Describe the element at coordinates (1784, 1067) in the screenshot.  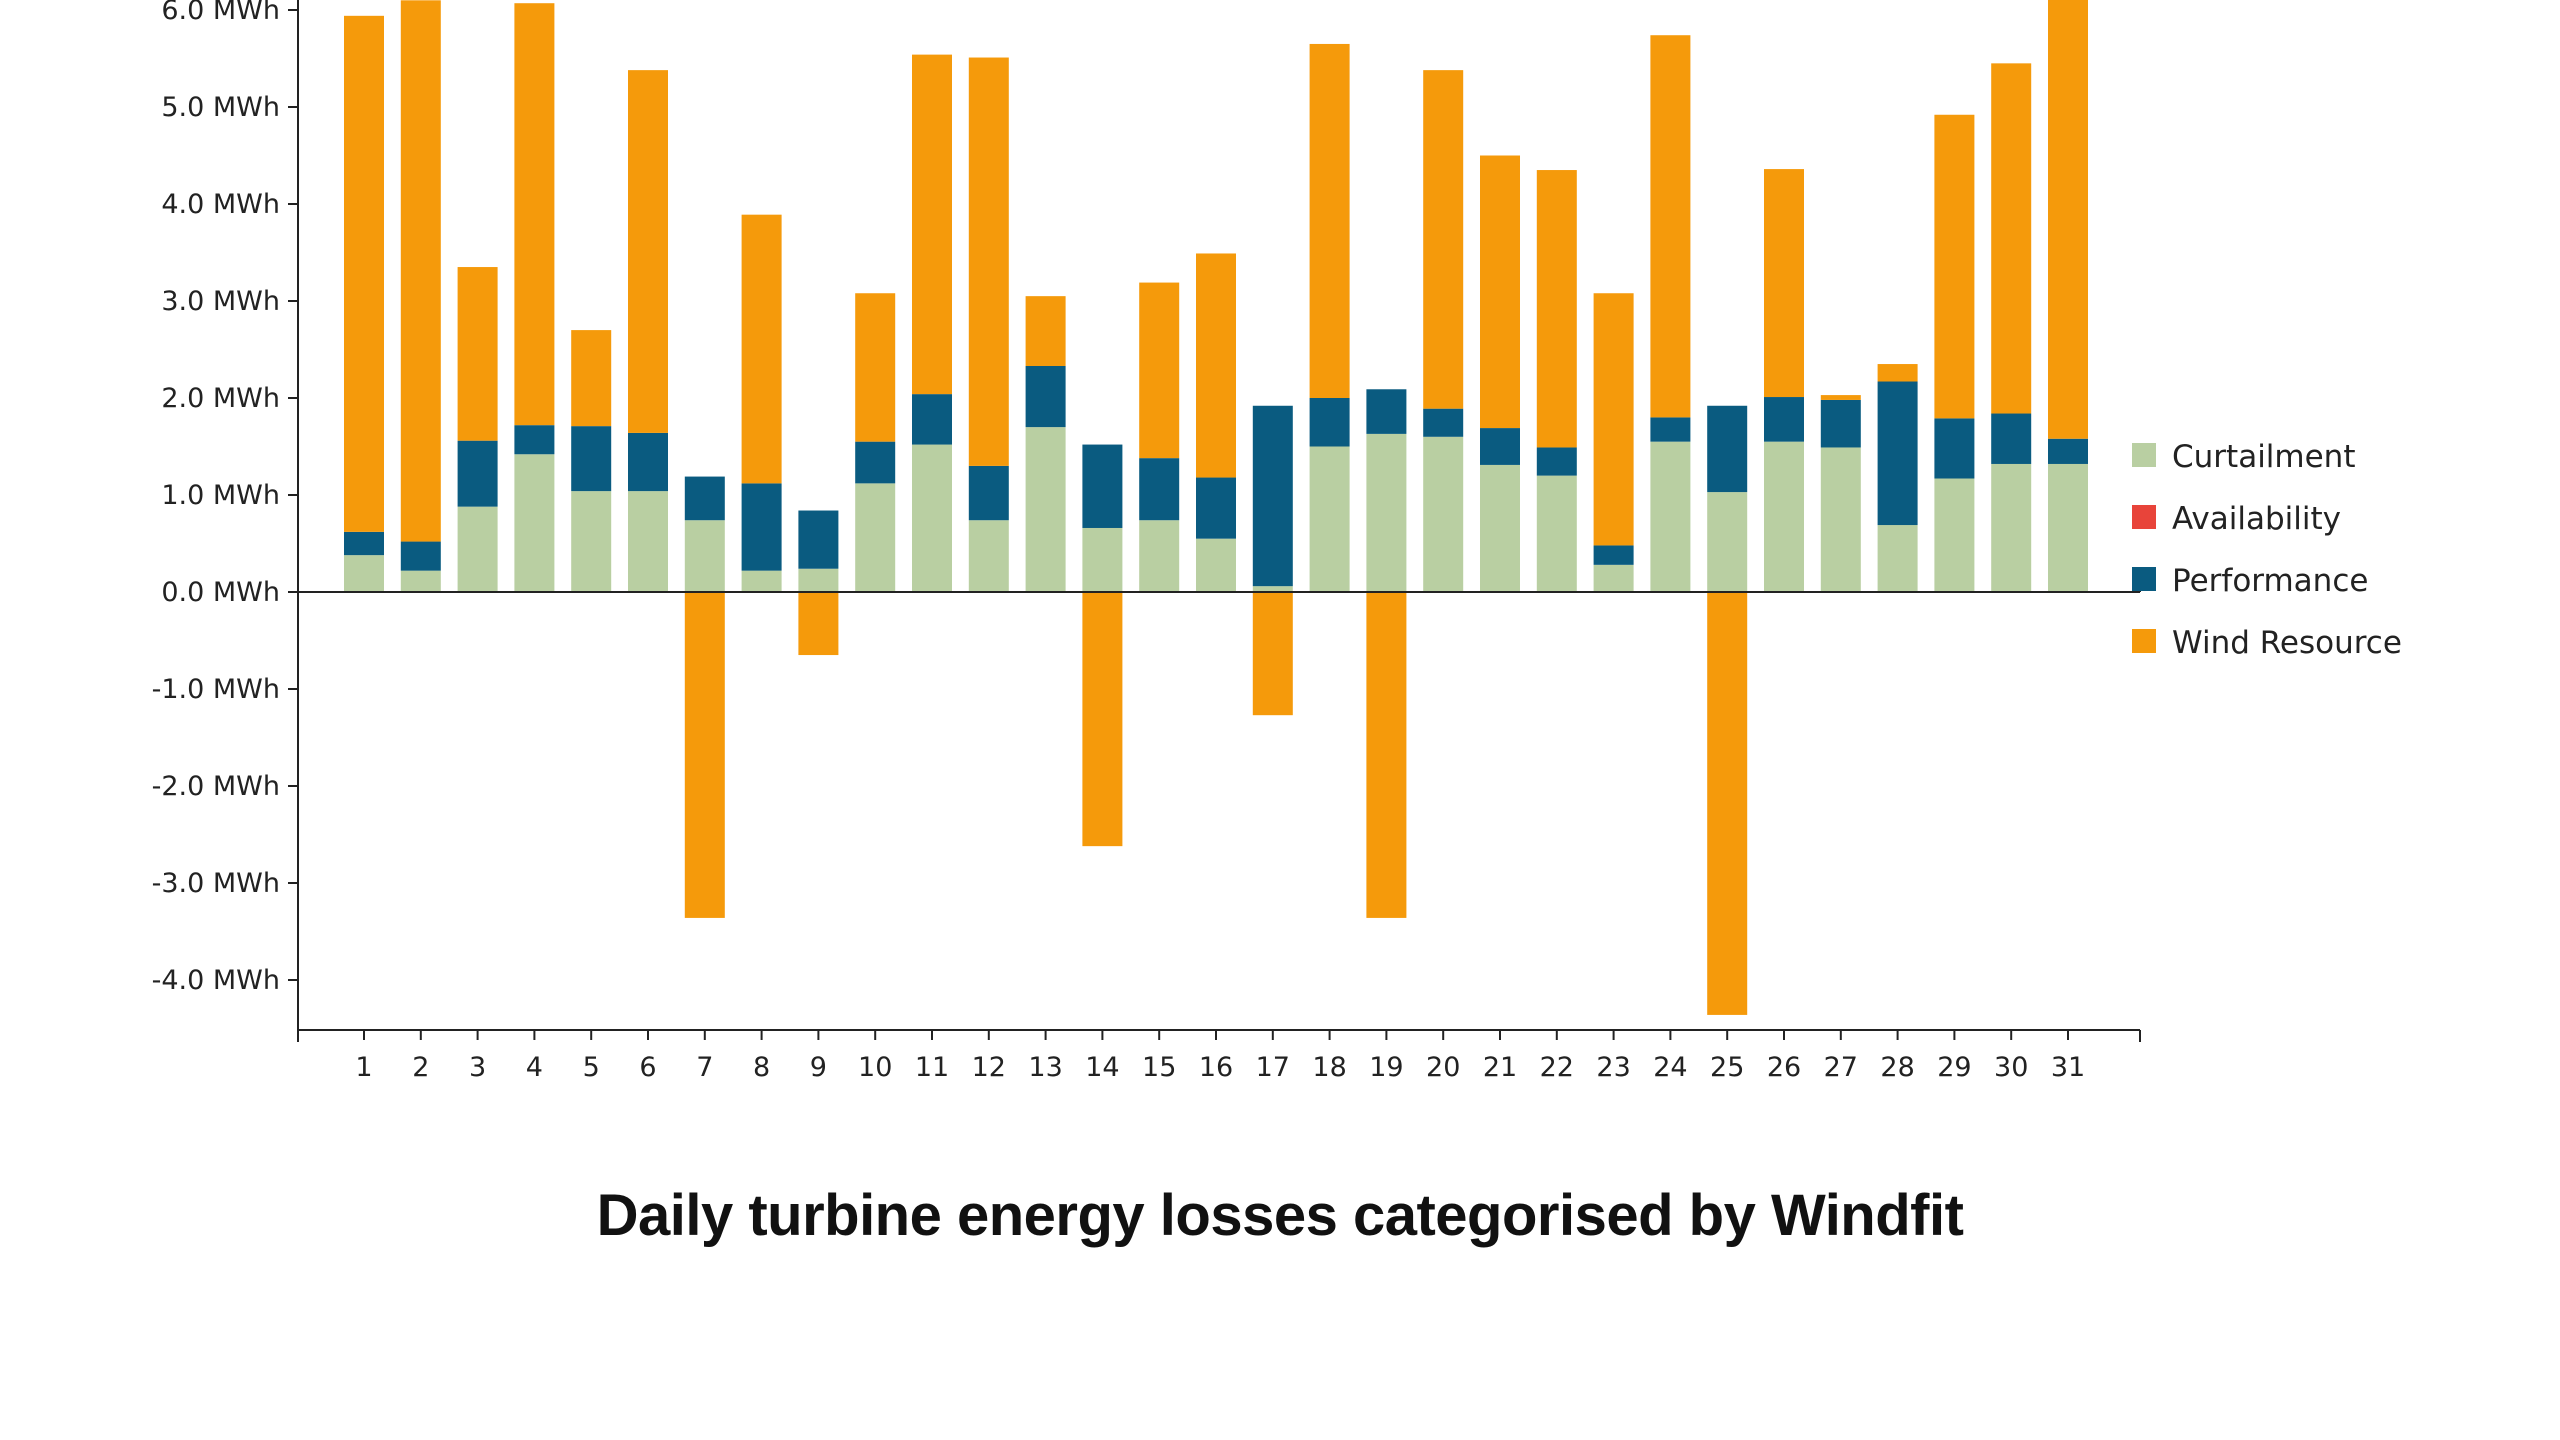
I see `x-tick-label: 26` at that location.